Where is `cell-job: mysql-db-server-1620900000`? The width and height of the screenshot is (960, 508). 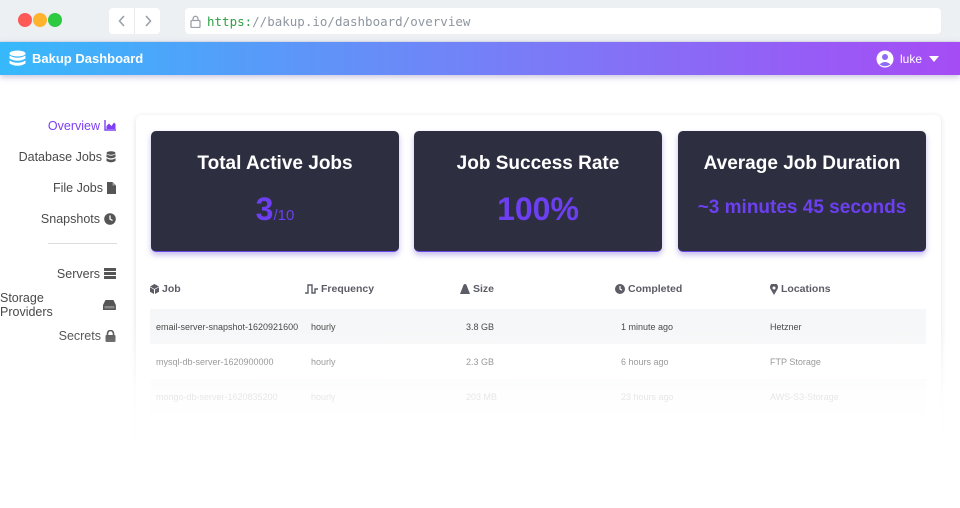 cell-job: mysql-db-server-1620900000 is located at coordinates (215, 361).